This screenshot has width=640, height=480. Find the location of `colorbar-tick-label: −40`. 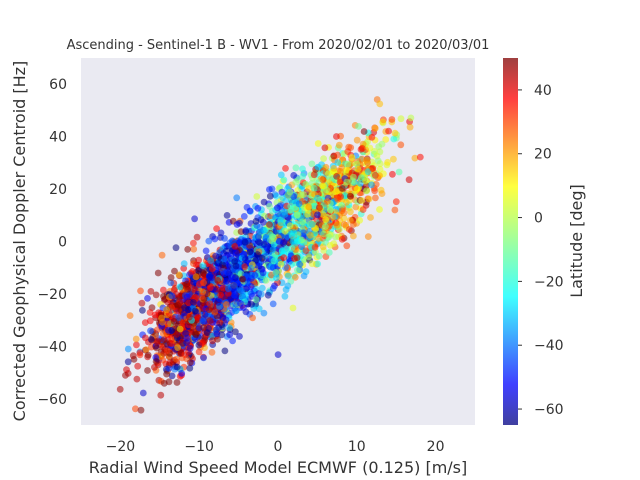

colorbar-tick-label: −40 is located at coordinates (549, 346).